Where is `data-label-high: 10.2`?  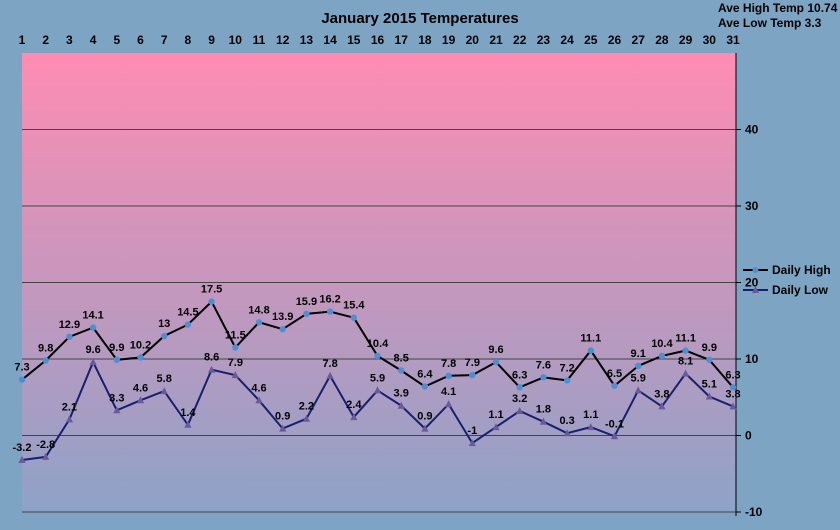 data-label-high: 10.2 is located at coordinates (140, 345).